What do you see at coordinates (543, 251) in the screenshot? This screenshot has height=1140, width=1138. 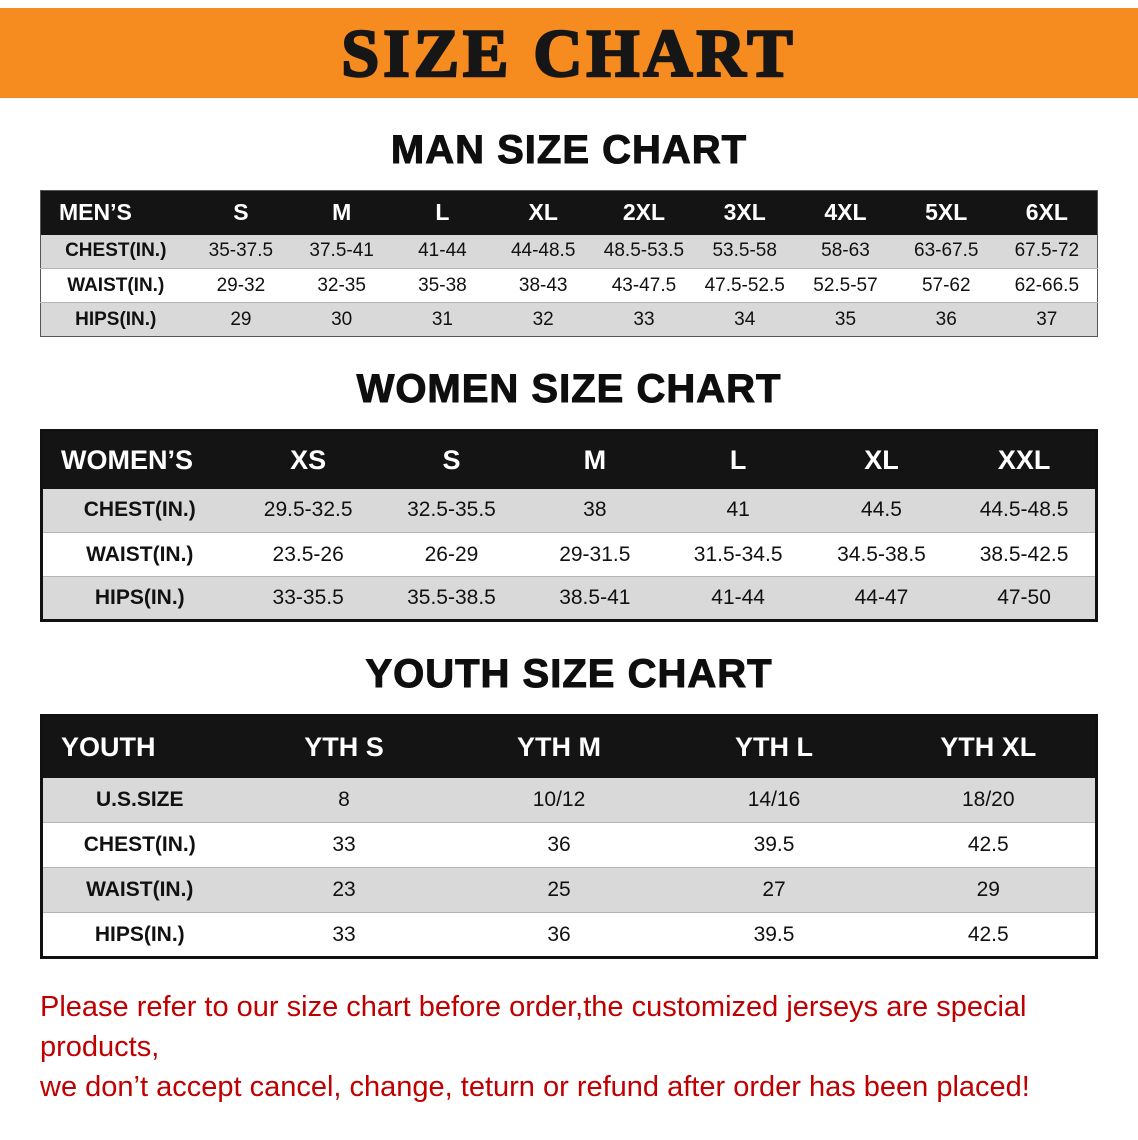 I see `size-value-cell: 44-48.5` at bounding box center [543, 251].